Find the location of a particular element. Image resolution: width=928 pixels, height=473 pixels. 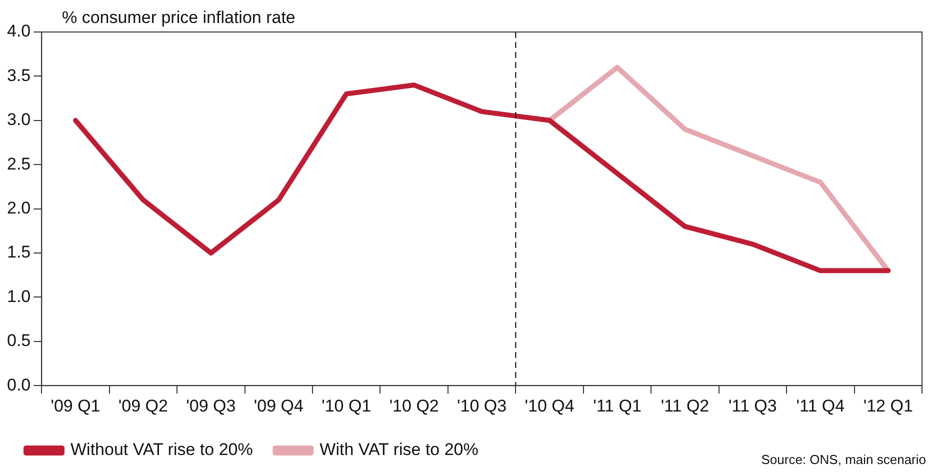

y-tick-label: 2.5 is located at coordinates (18, 164).